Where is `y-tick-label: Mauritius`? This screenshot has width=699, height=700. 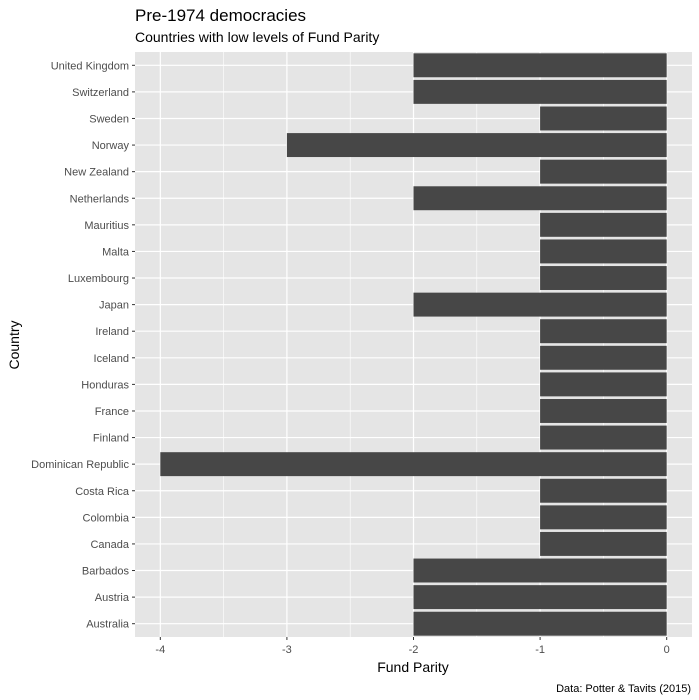 y-tick-label: Mauritius is located at coordinates (106, 226).